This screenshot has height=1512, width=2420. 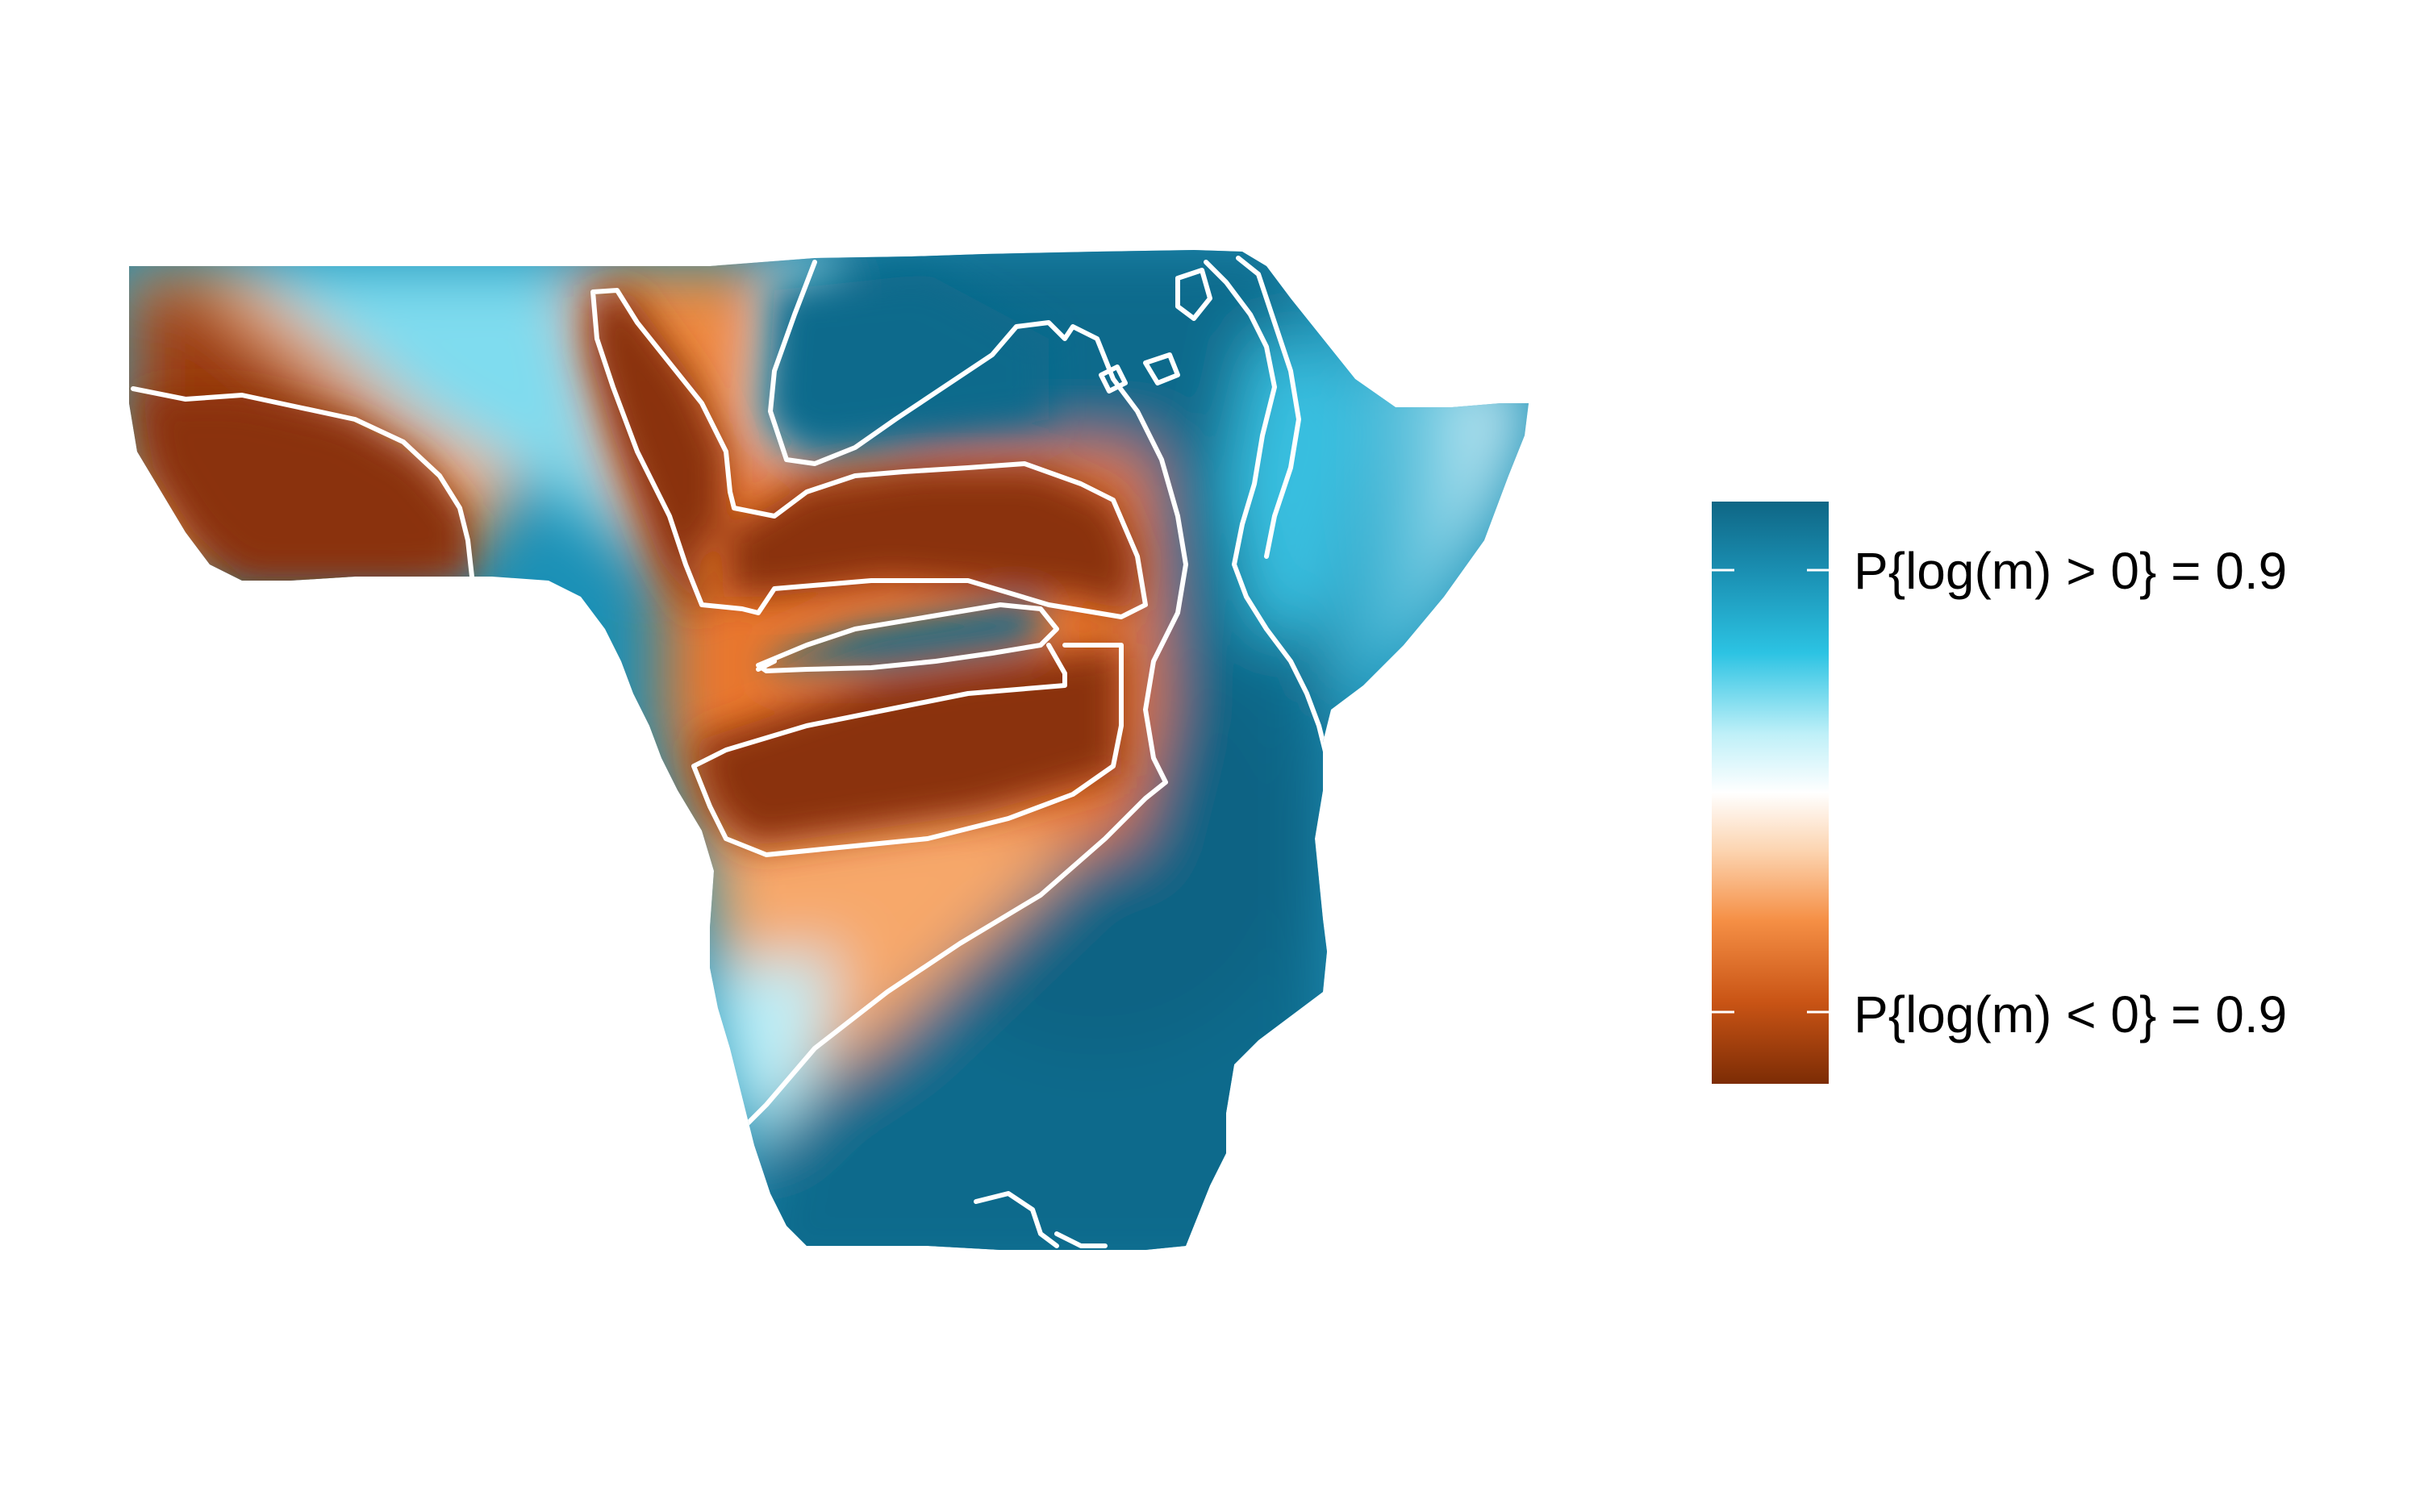 I want to click on contour-south, so click(x=1041, y=1219).